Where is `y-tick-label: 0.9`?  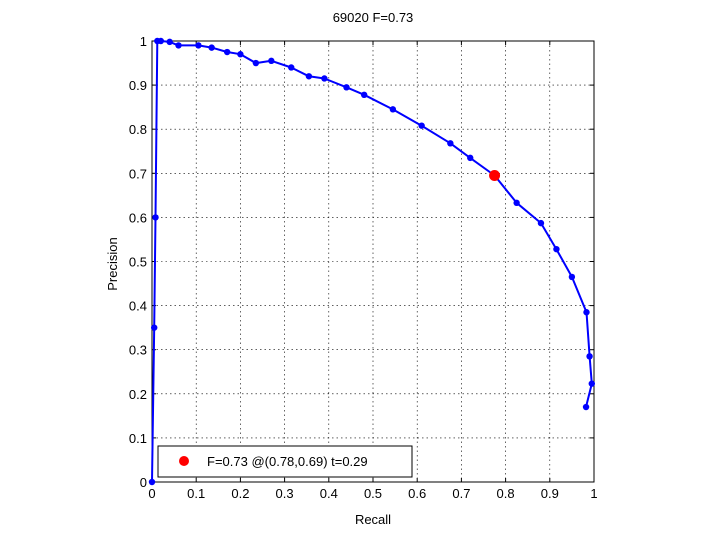 y-tick-label: 0.9 is located at coordinates (138, 85).